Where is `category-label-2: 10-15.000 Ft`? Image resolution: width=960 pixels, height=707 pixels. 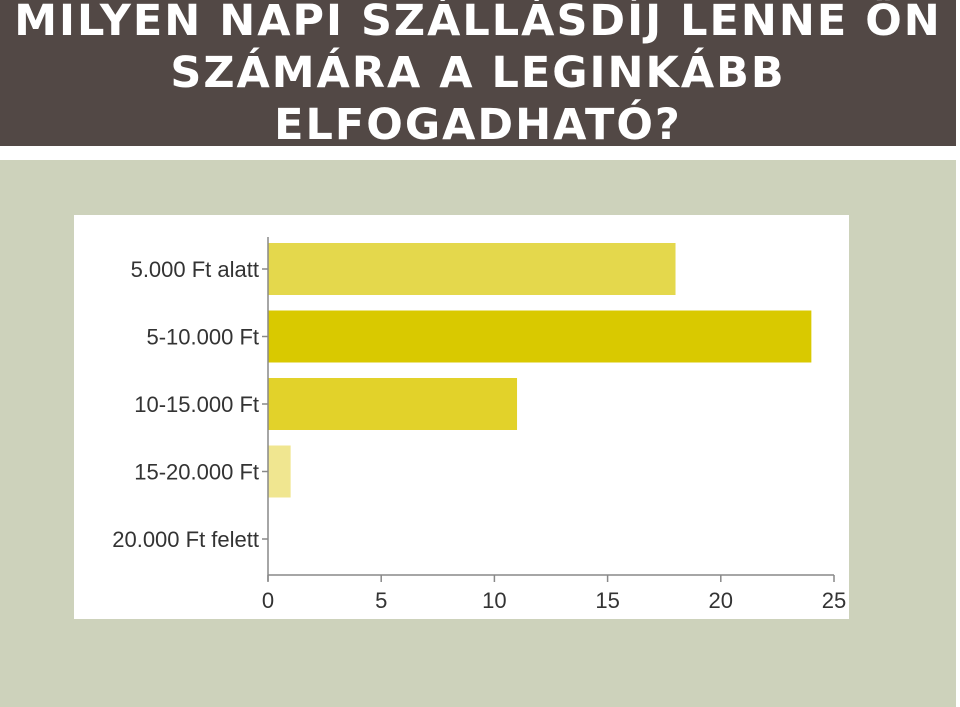 category-label-2: 10-15.000 Ft is located at coordinates (196, 404).